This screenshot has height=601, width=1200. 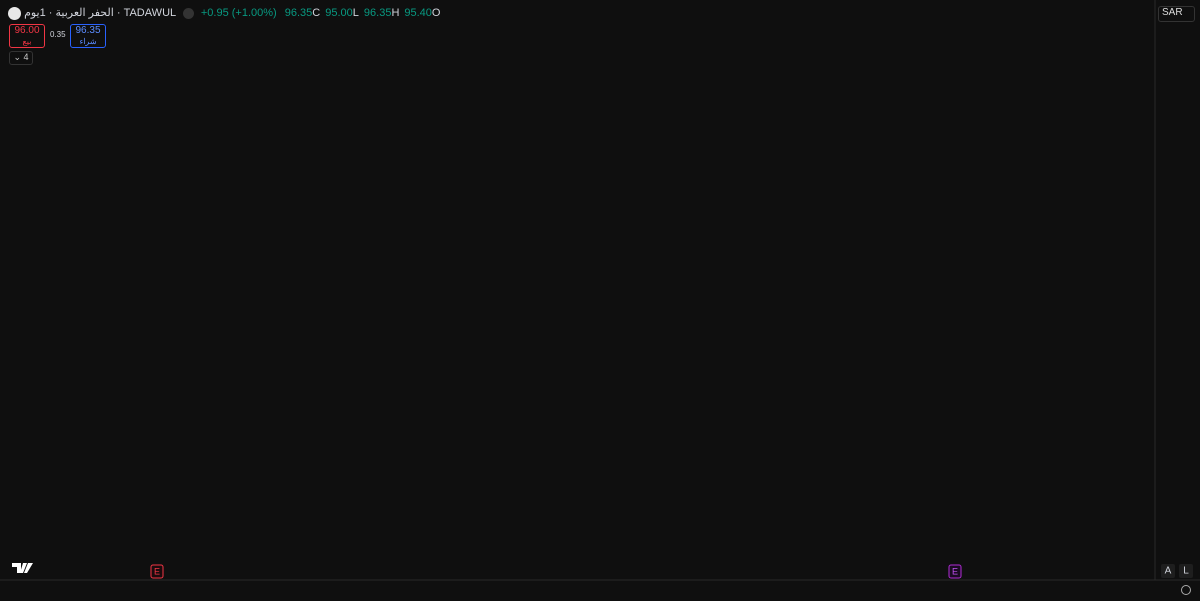 What do you see at coordinates (26, 57) in the screenshot?
I see `indicator-count: 4` at bounding box center [26, 57].